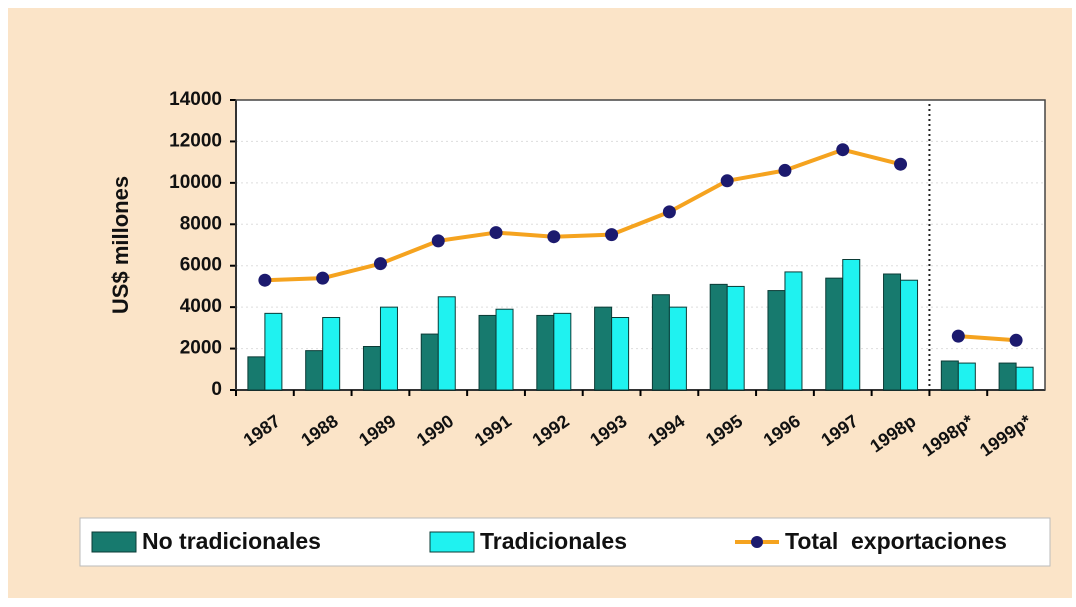 This screenshot has width=1076, height=607. Describe the element at coordinates (195, 99) in the screenshot. I see `y-tick-label: 14000` at that location.